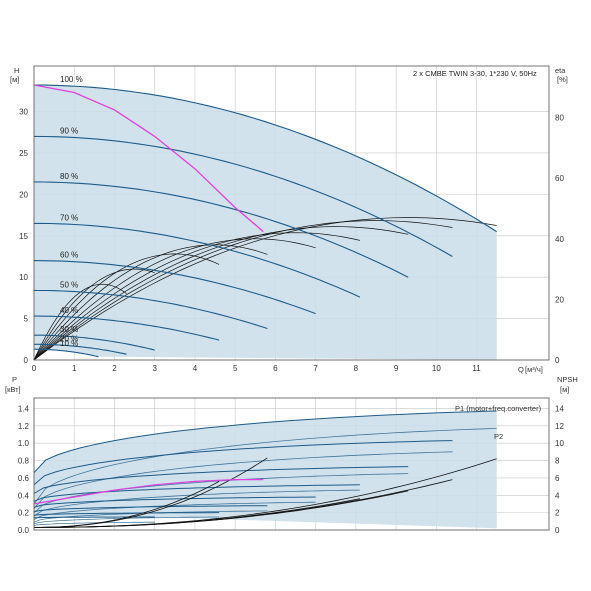  I want to click on y-tick-label: 25, so click(23, 153).